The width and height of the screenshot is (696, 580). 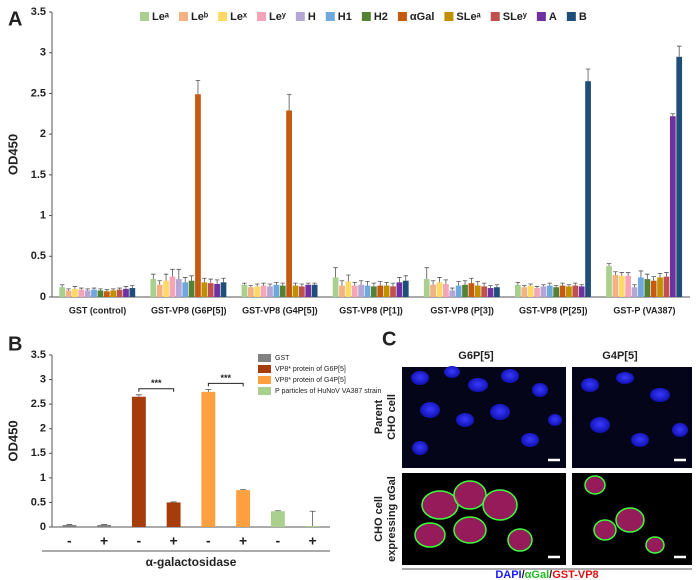 I want to click on y-tick-label: 0.5, so click(x=38, y=256).